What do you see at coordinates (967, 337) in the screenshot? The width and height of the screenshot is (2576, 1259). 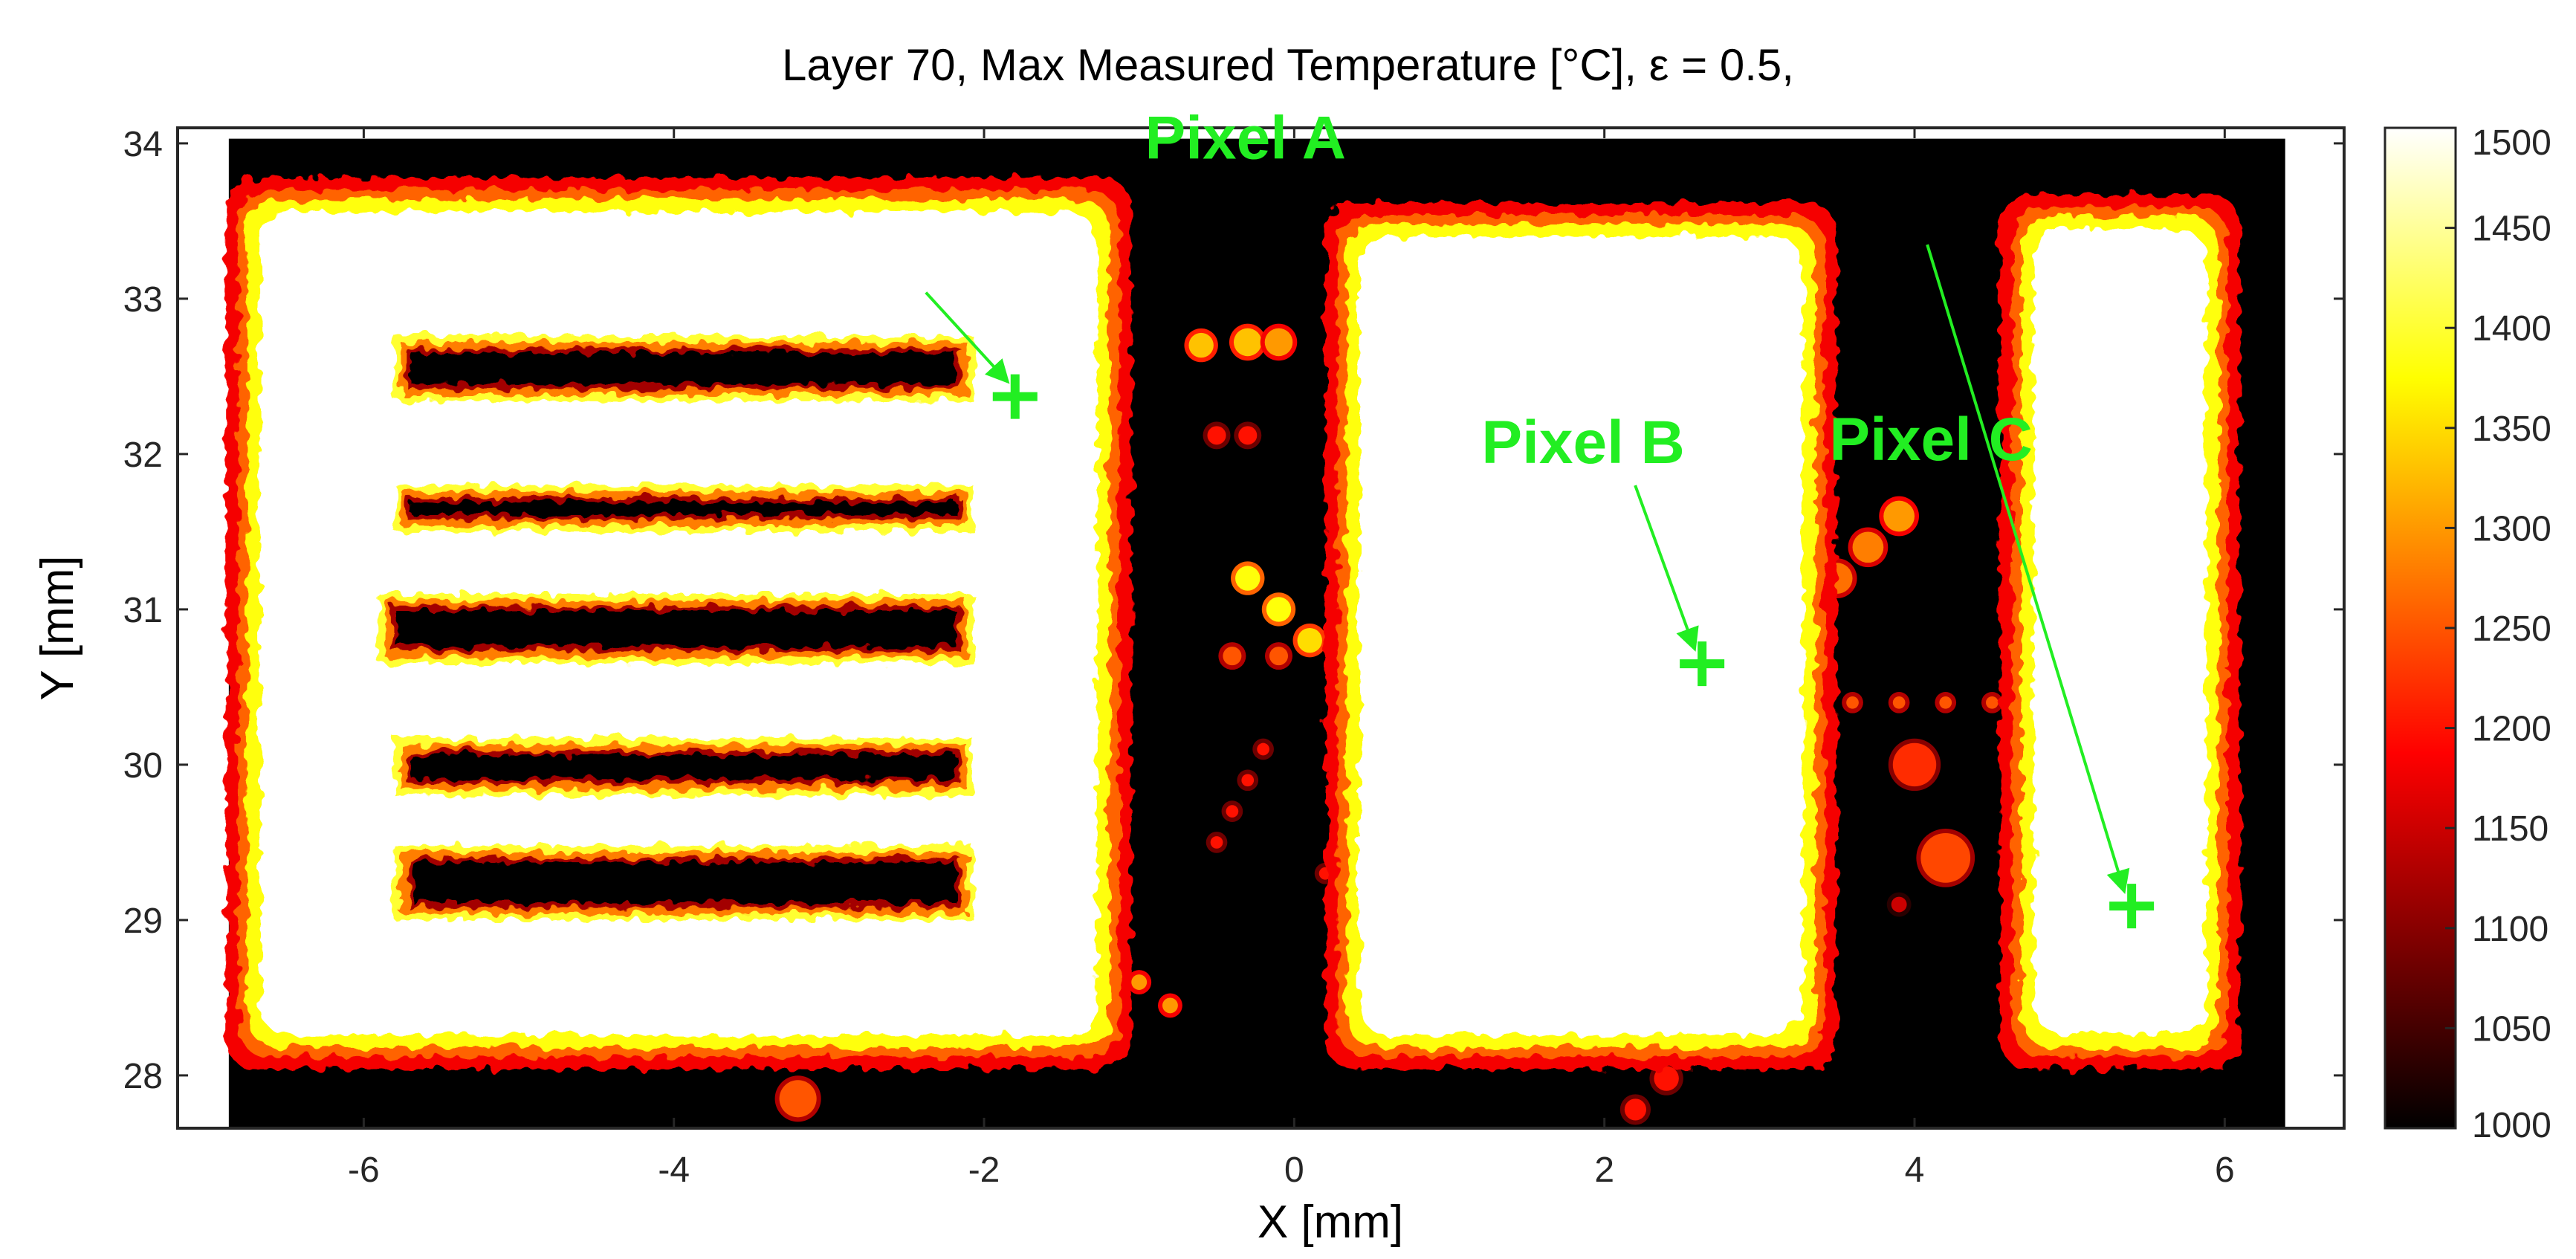 I see `pixel-arrow-a` at bounding box center [967, 337].